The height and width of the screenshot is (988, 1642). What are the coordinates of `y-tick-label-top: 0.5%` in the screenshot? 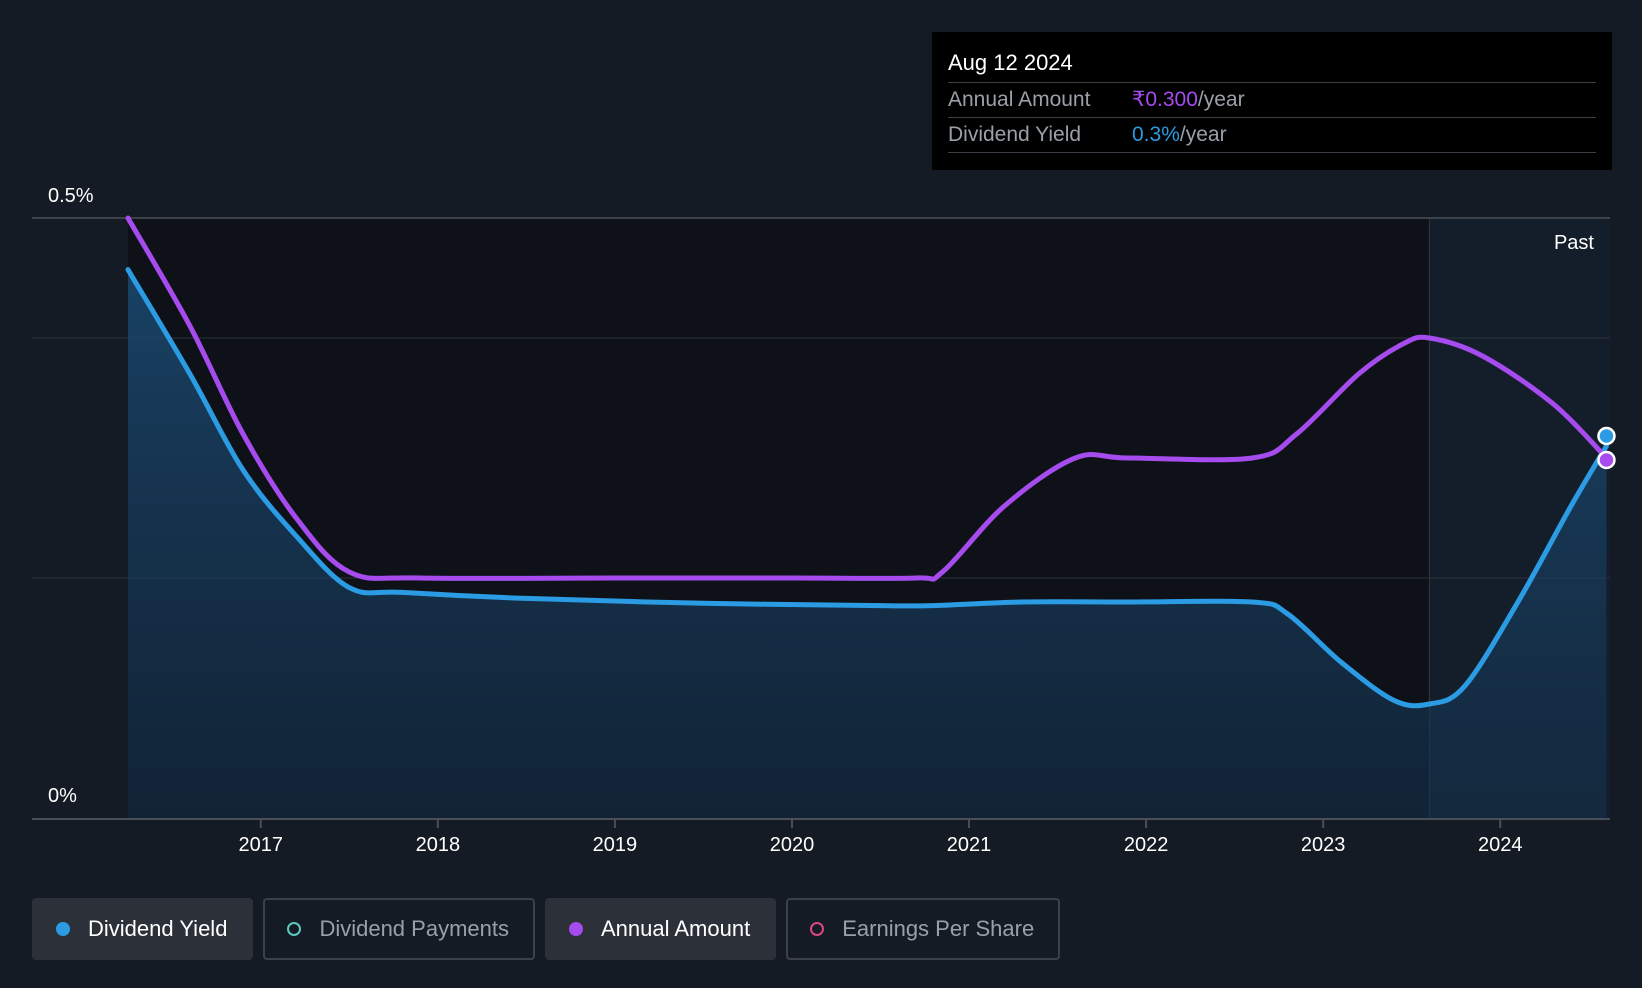 It's located at (71, 196).